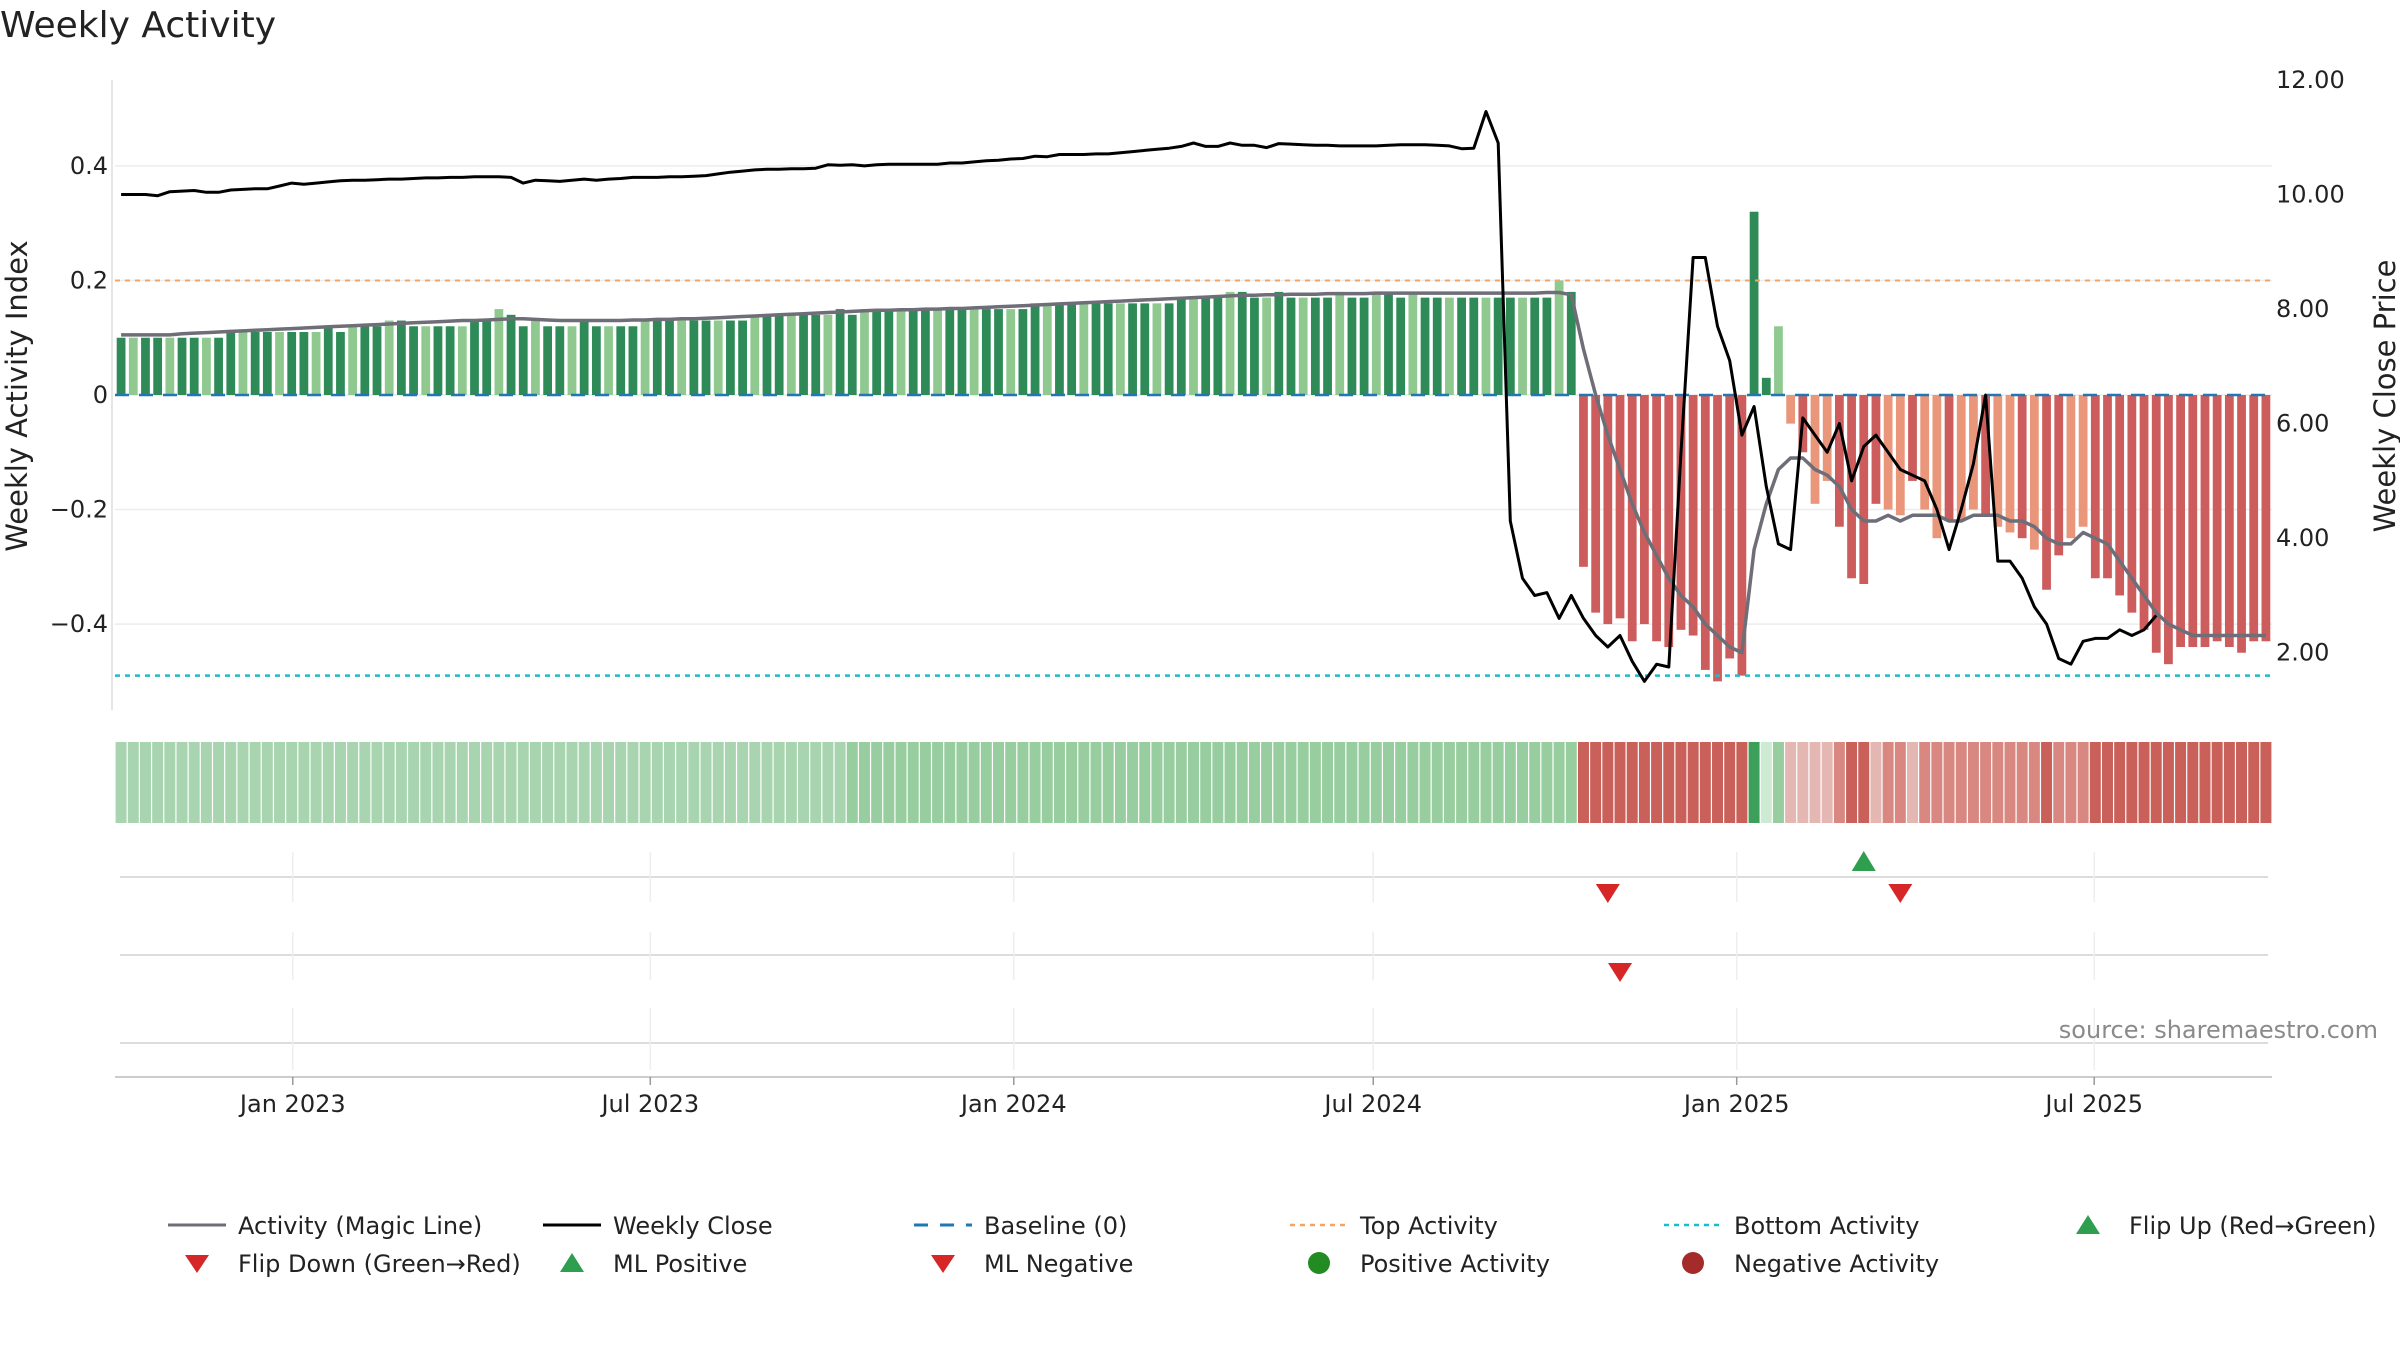 The image size is (2400, 1350). I want to click on y-tick-label-left: −0.2, so click(79, 510).